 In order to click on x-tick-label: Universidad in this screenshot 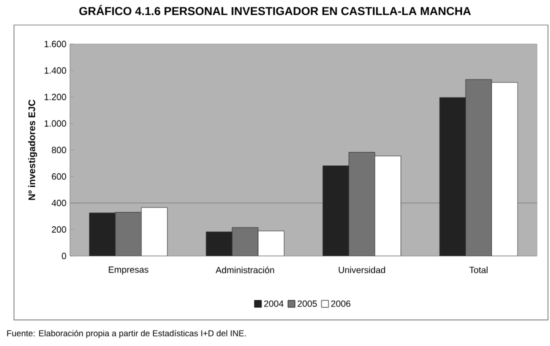, I will do `click(362, 270)`.